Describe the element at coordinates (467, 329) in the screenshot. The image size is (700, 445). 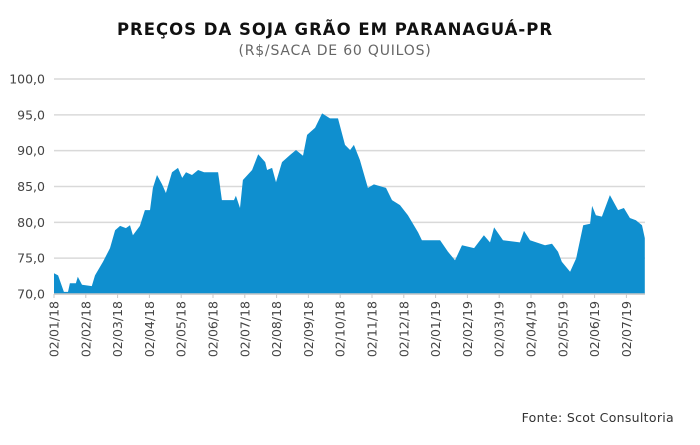
I see `x-tick-label: 02/02/19` at that location.